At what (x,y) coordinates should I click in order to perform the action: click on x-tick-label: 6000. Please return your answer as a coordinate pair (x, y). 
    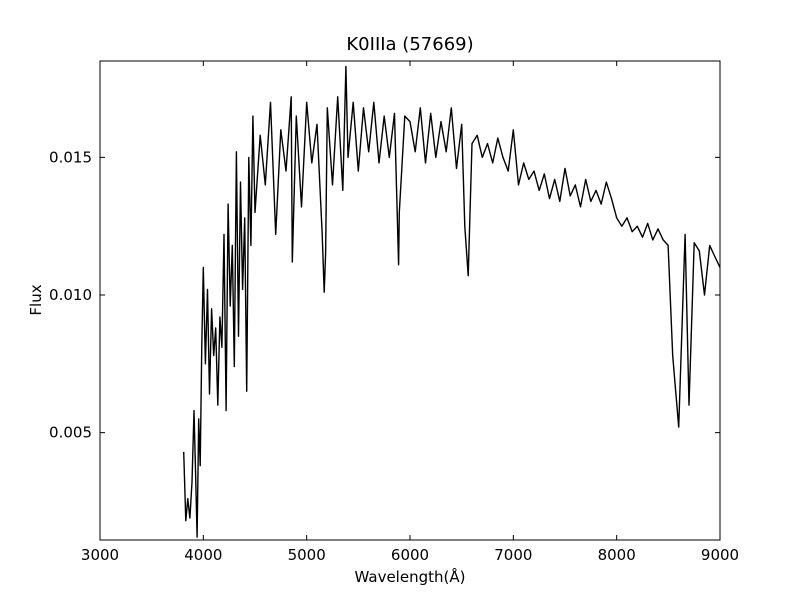
    Looking at the image, I should click on (410, 555).